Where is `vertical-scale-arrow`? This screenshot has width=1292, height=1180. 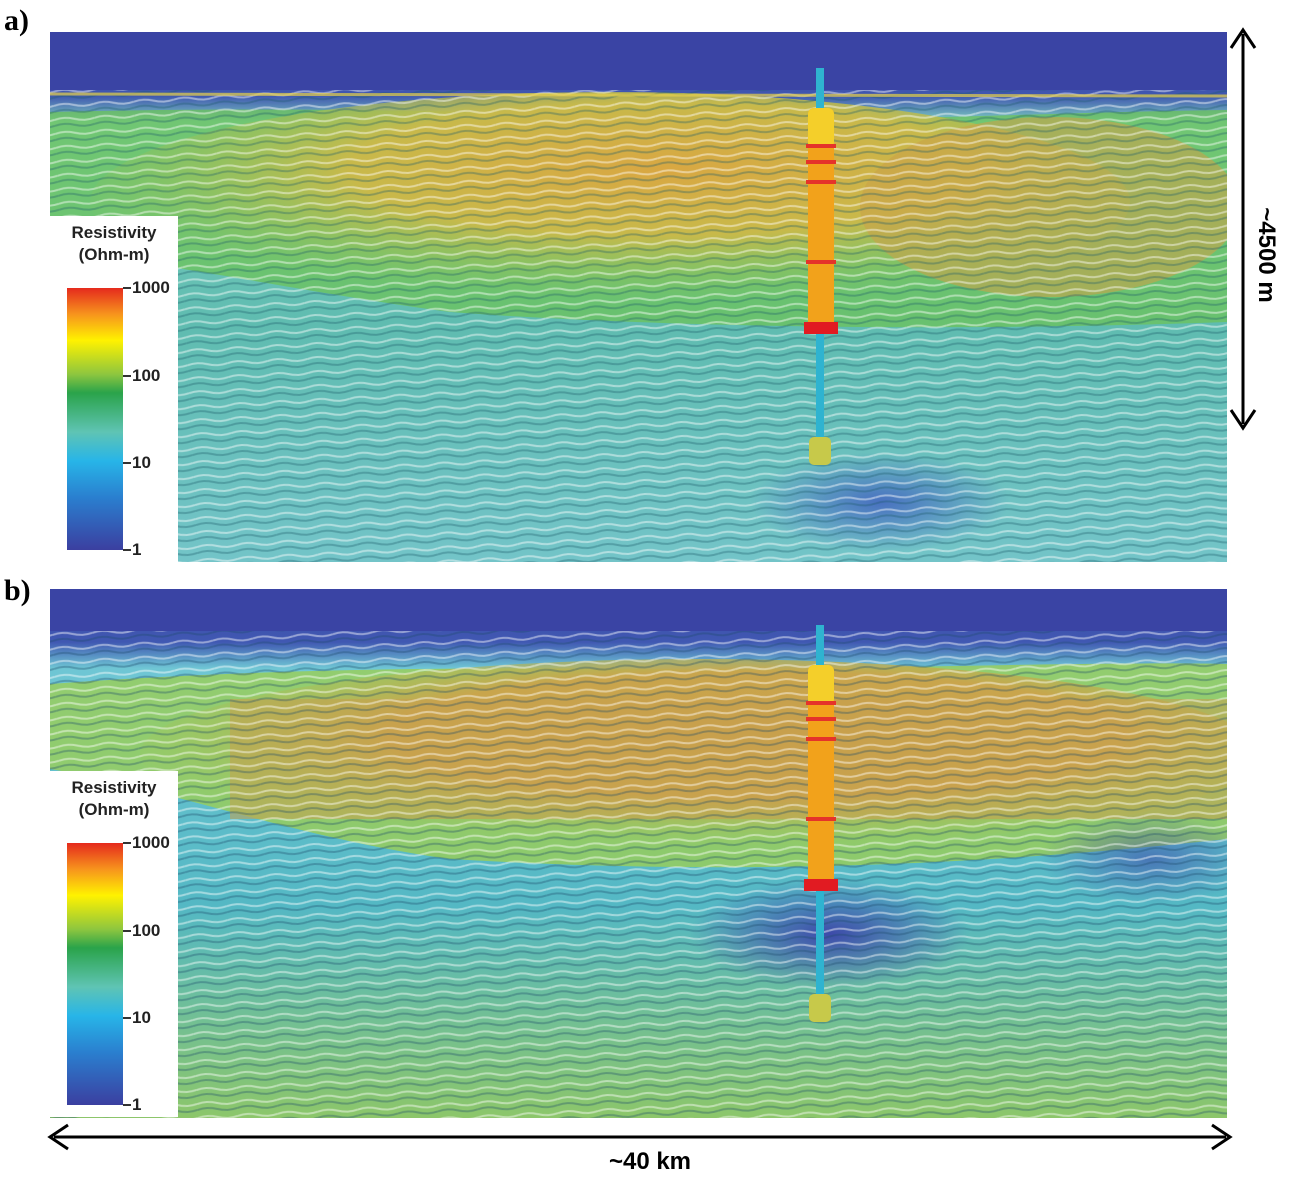 vertical-scale-arrow is located at coordinates (1243, 229).